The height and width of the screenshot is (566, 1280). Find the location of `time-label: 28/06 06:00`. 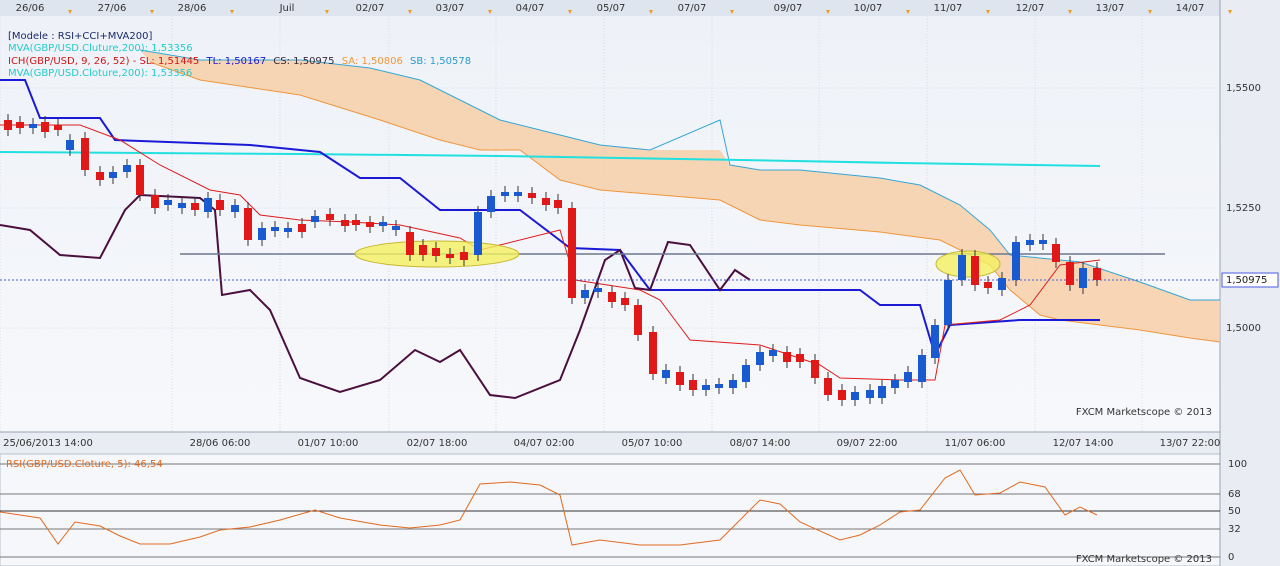

time-label: 28/06 06:00 is located at coordinates (220, 443).